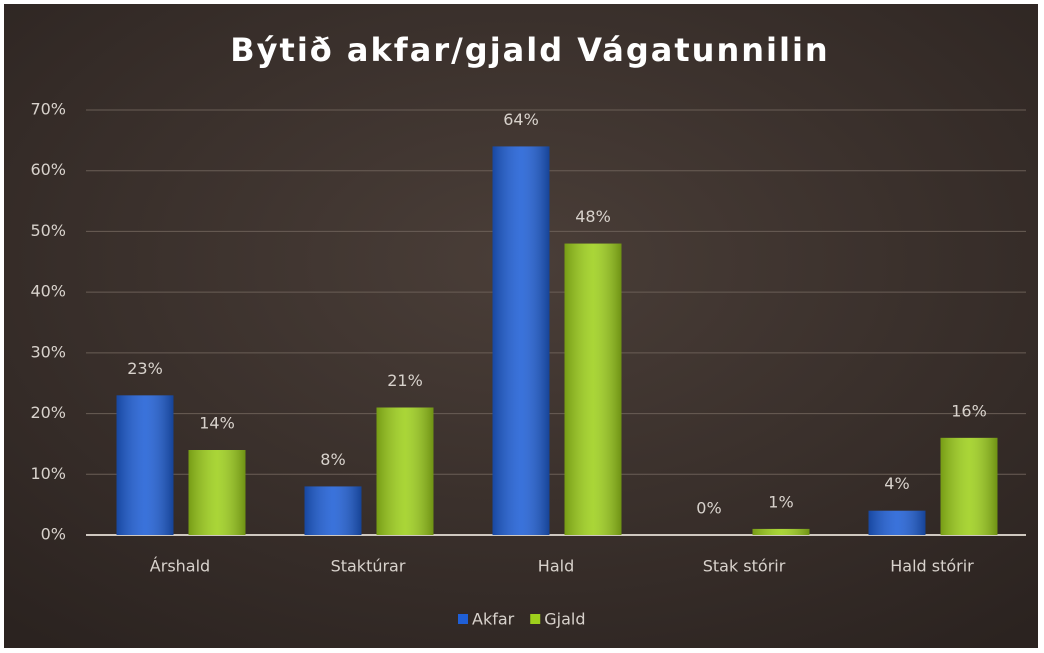  Describe the element at coordinates (48, 291) in the screenshot. I see `y-tick-label: 40%` at that location.